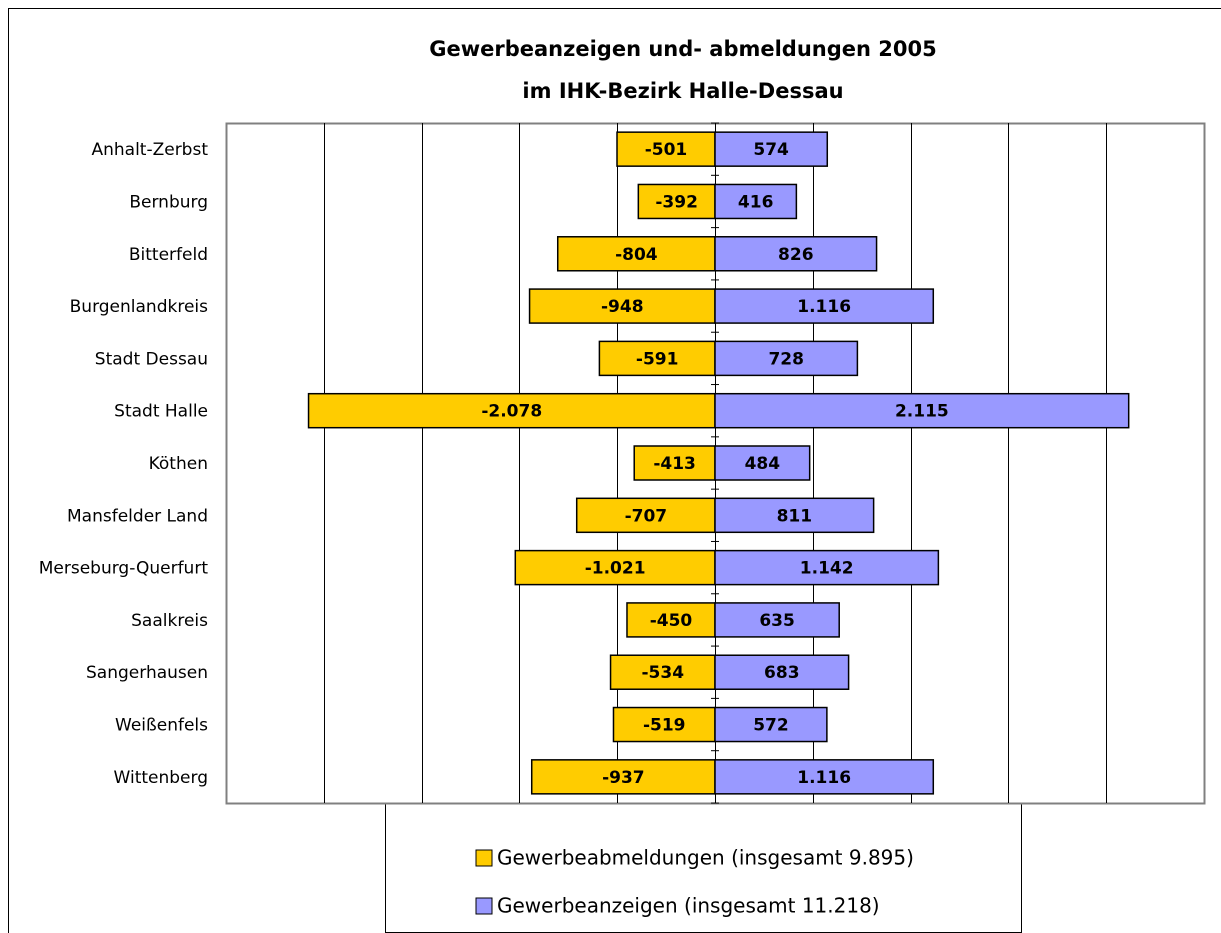 This screenshot has height=933, width=1221. I want to click on data-label: 484, so click(763, 464).